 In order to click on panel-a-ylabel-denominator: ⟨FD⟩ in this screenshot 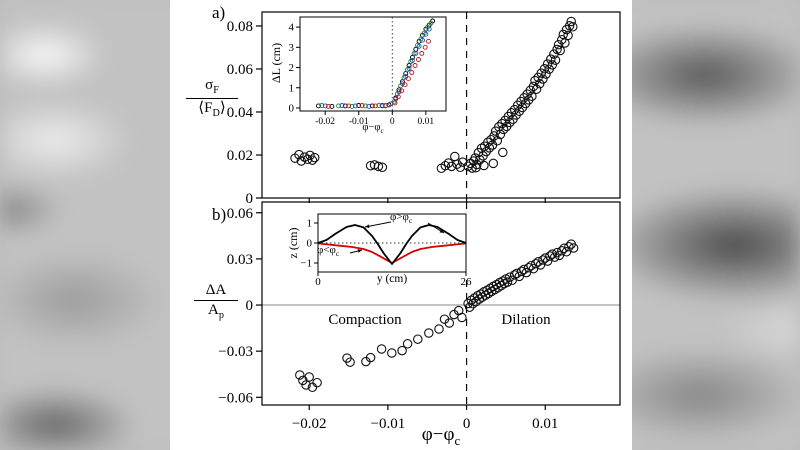, I will do `click(212, 109)`.